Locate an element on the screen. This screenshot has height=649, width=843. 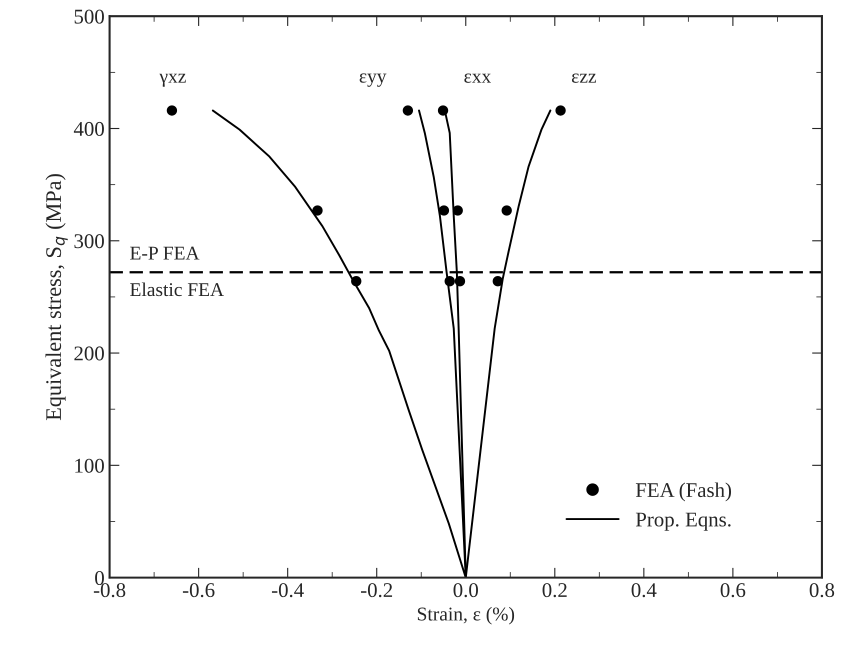
x-tick-label: -0.2 is located at coordinates (376, 590).